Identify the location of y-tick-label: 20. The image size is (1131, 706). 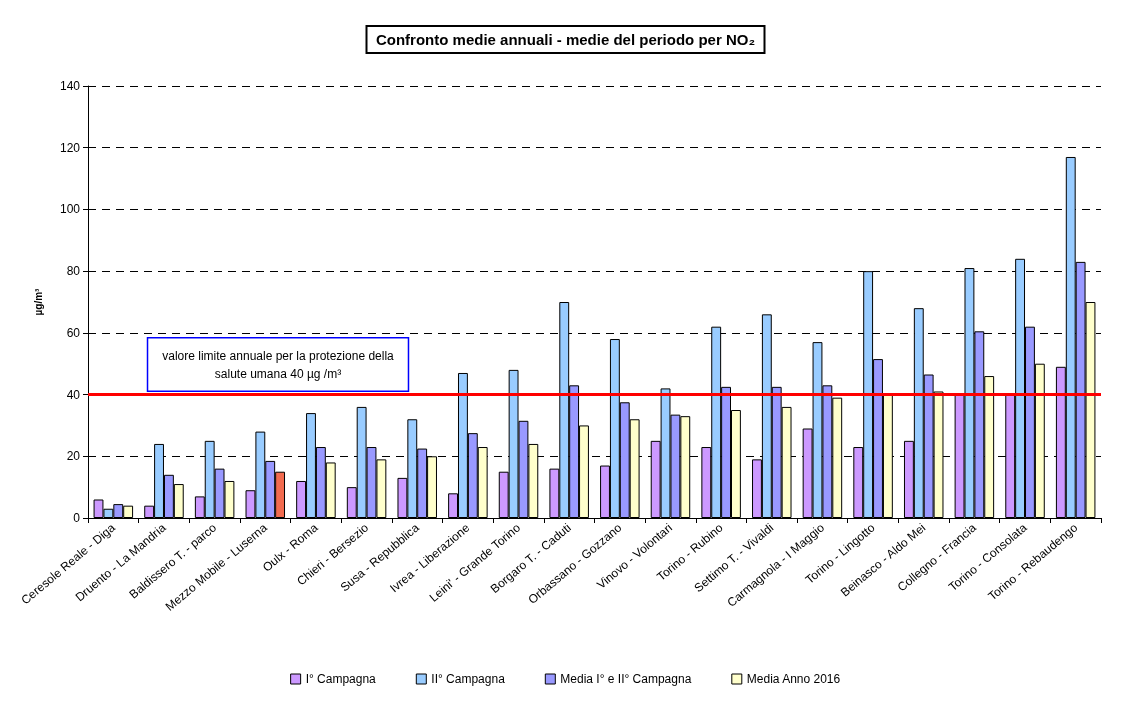
(73, 456).